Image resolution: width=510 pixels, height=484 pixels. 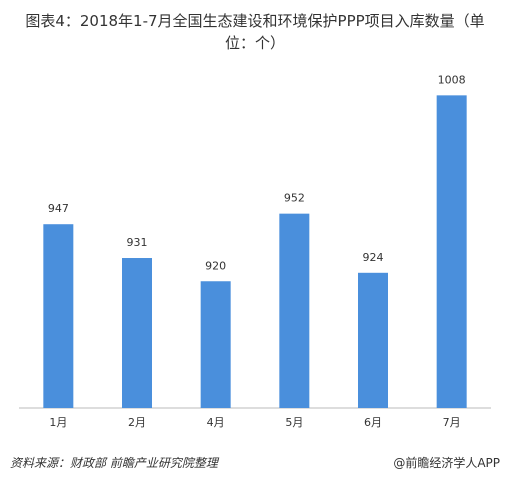 I want to click on source-note: 资料来源：财政部 前瞻产业研究院整理, so click(x=114, y=463).